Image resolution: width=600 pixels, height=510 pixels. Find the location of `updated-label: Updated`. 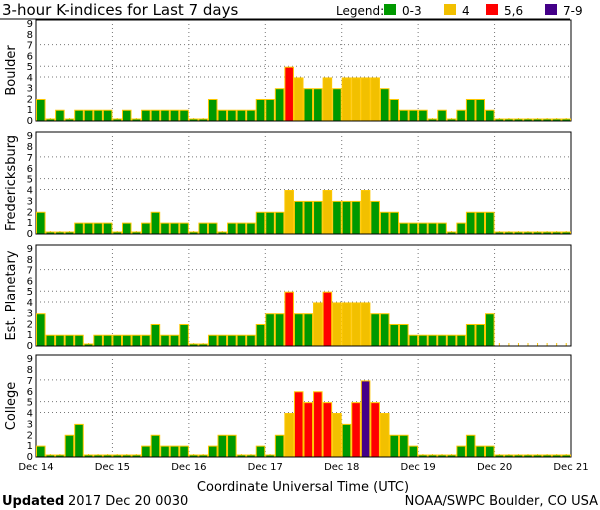

updated-label: Updated is located at coordinates (33, 501).